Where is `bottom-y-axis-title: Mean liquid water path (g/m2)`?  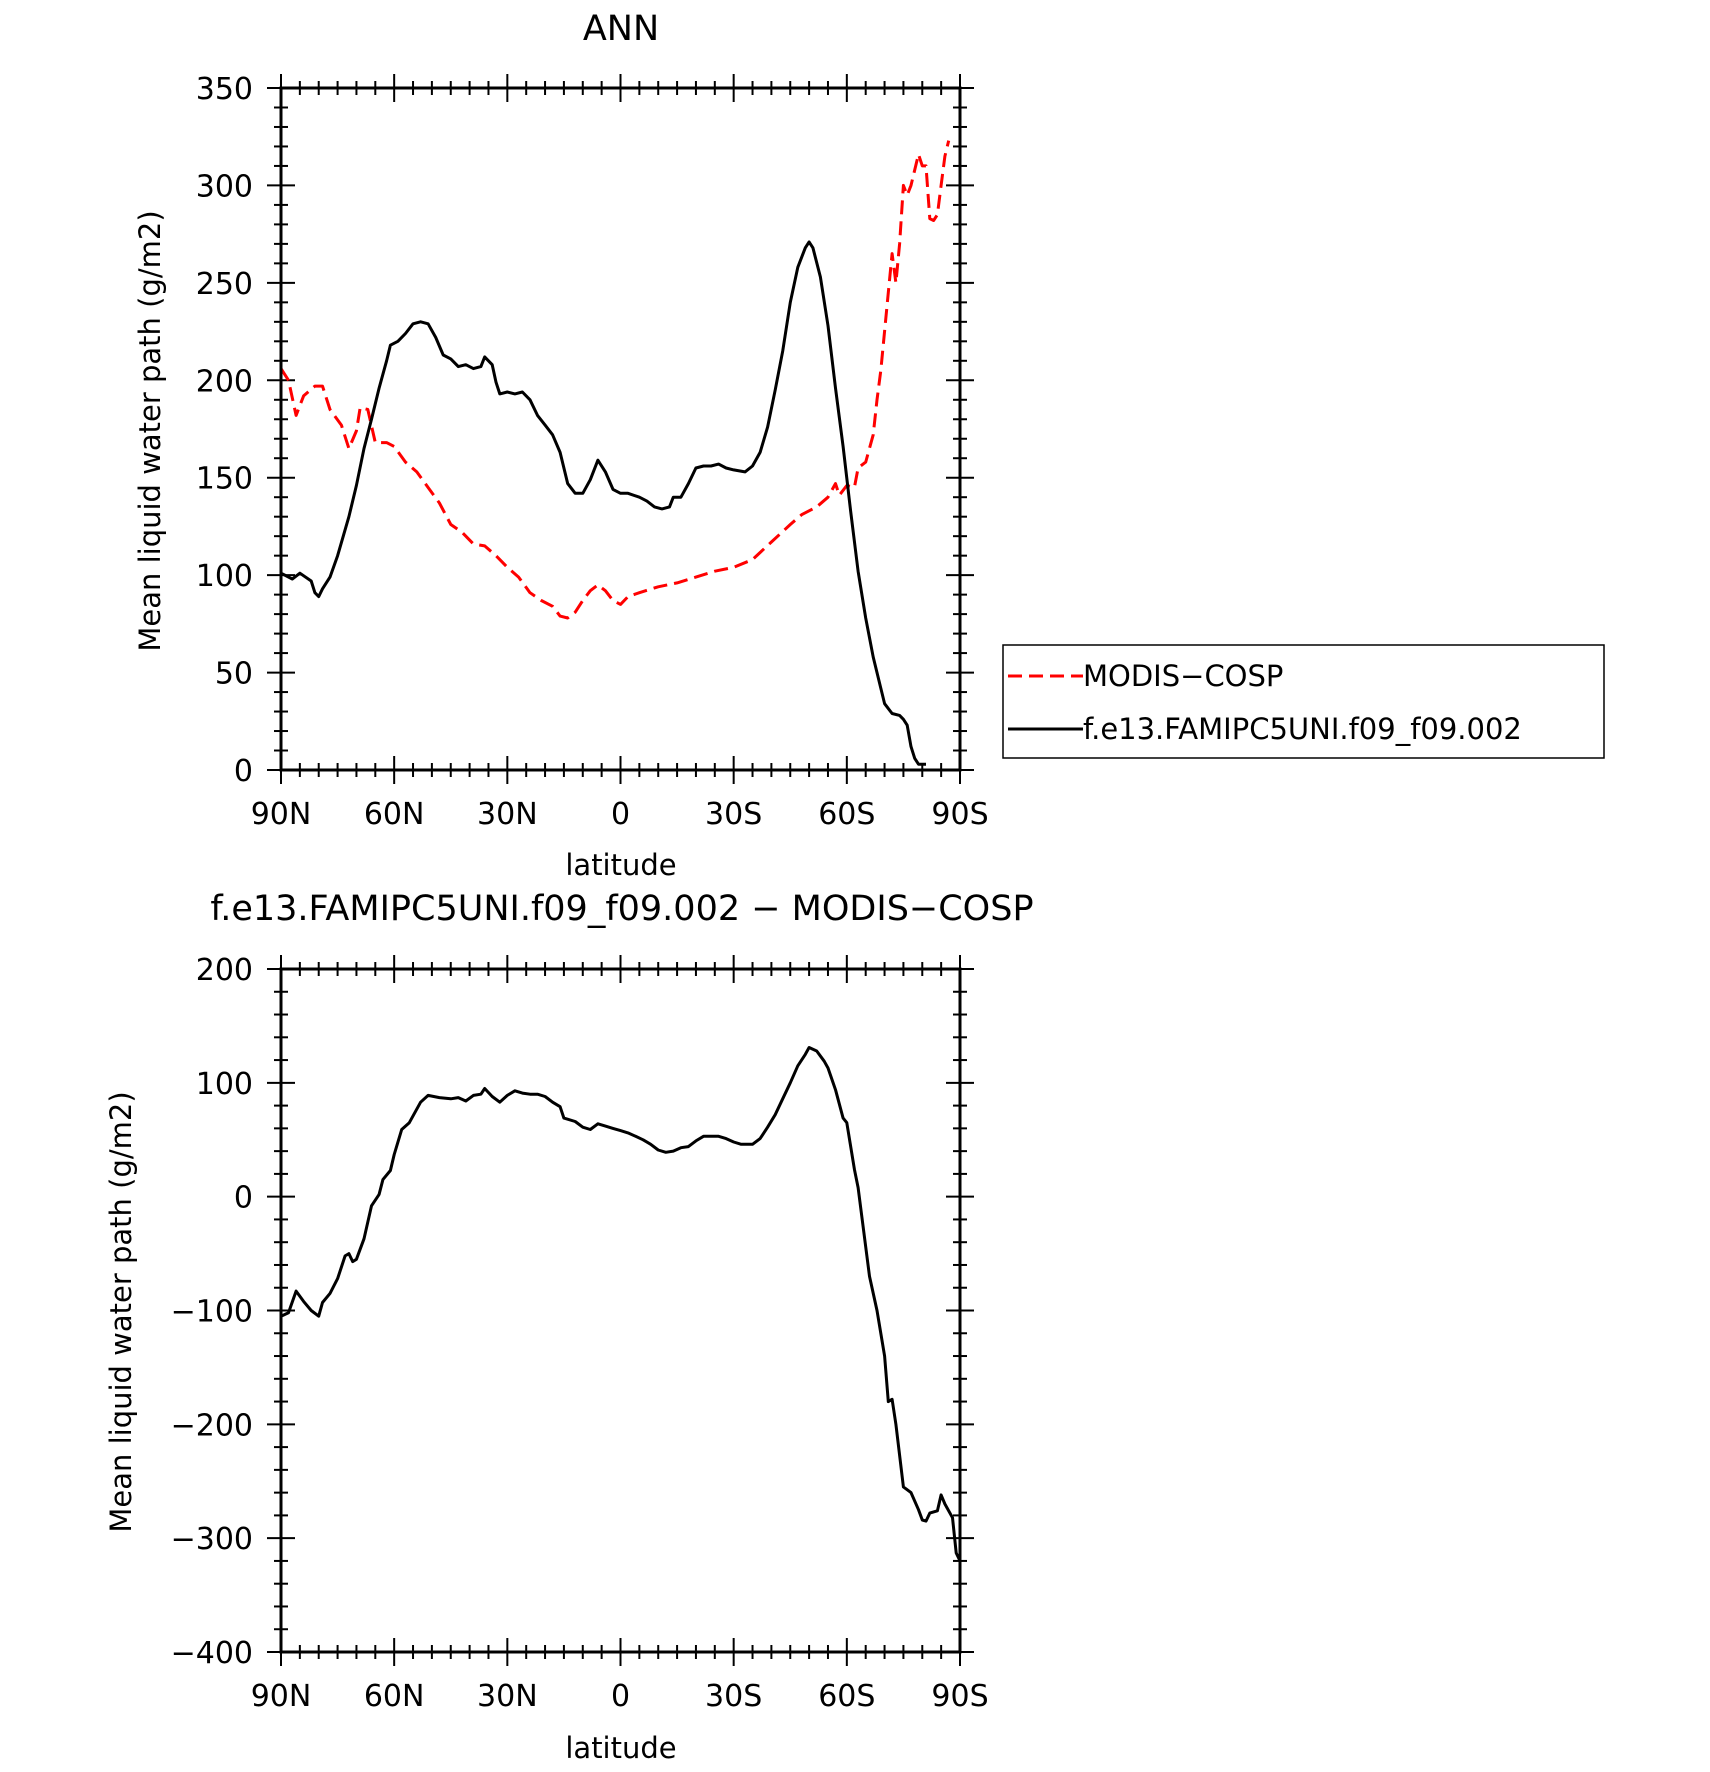 bottom-y-axis-title: Mean liquid water path (g/m2) is located at coordinates (121, 1311).